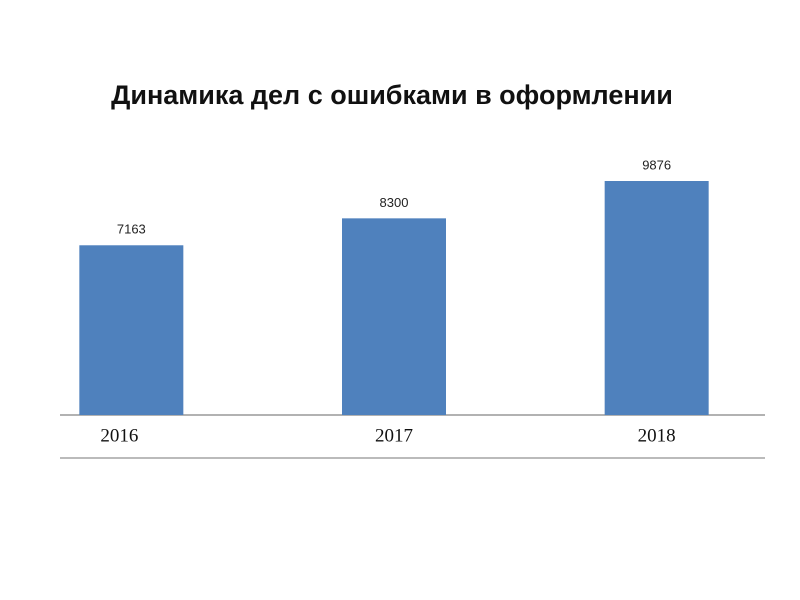  Describe the element at coordinates (394, 435) in the screenshot. I see `x-tick-label: 2017` at that location.